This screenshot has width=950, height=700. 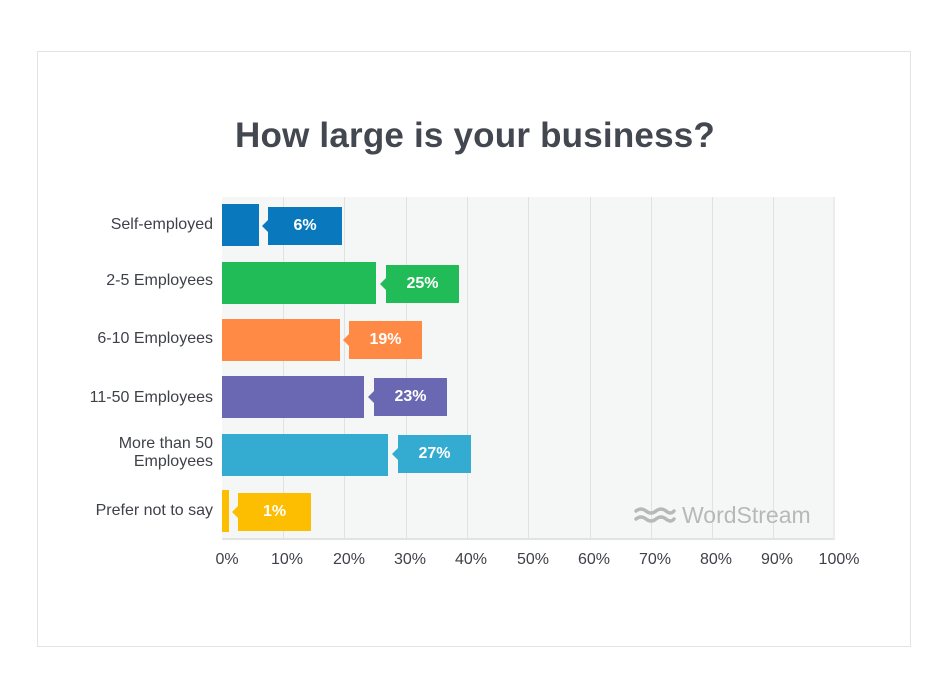 I want to click on x-tick: 70%, so click(x=655, y=559).